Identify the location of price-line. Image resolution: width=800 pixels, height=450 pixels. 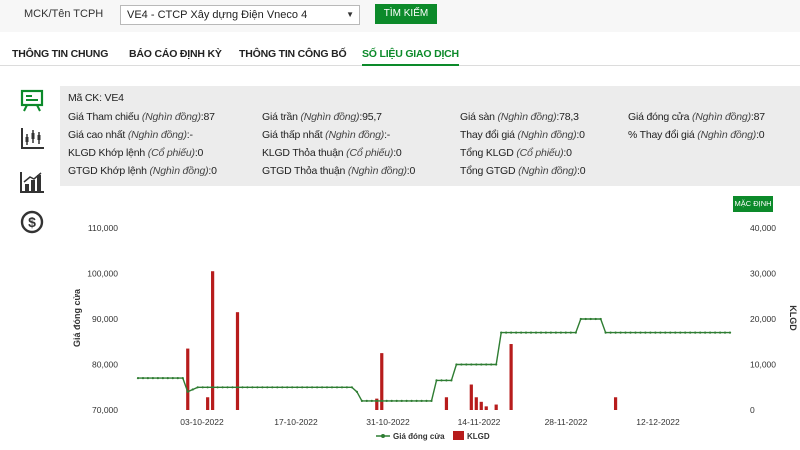
(434, 360).